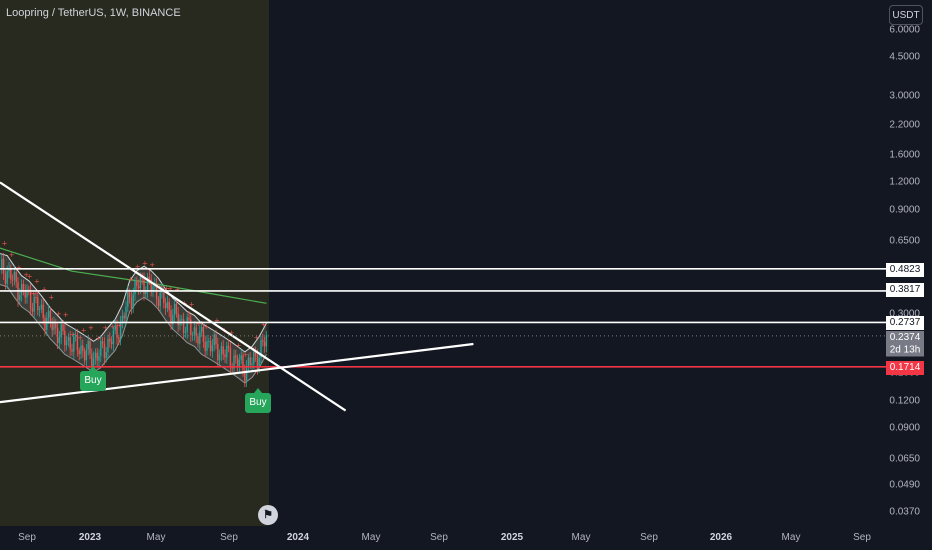 The image size is (932, 550). What do you see at coordinates (268, 515) in the screenshot?
I see `flag-icon: ⚑` at bounding box center [268, 515].